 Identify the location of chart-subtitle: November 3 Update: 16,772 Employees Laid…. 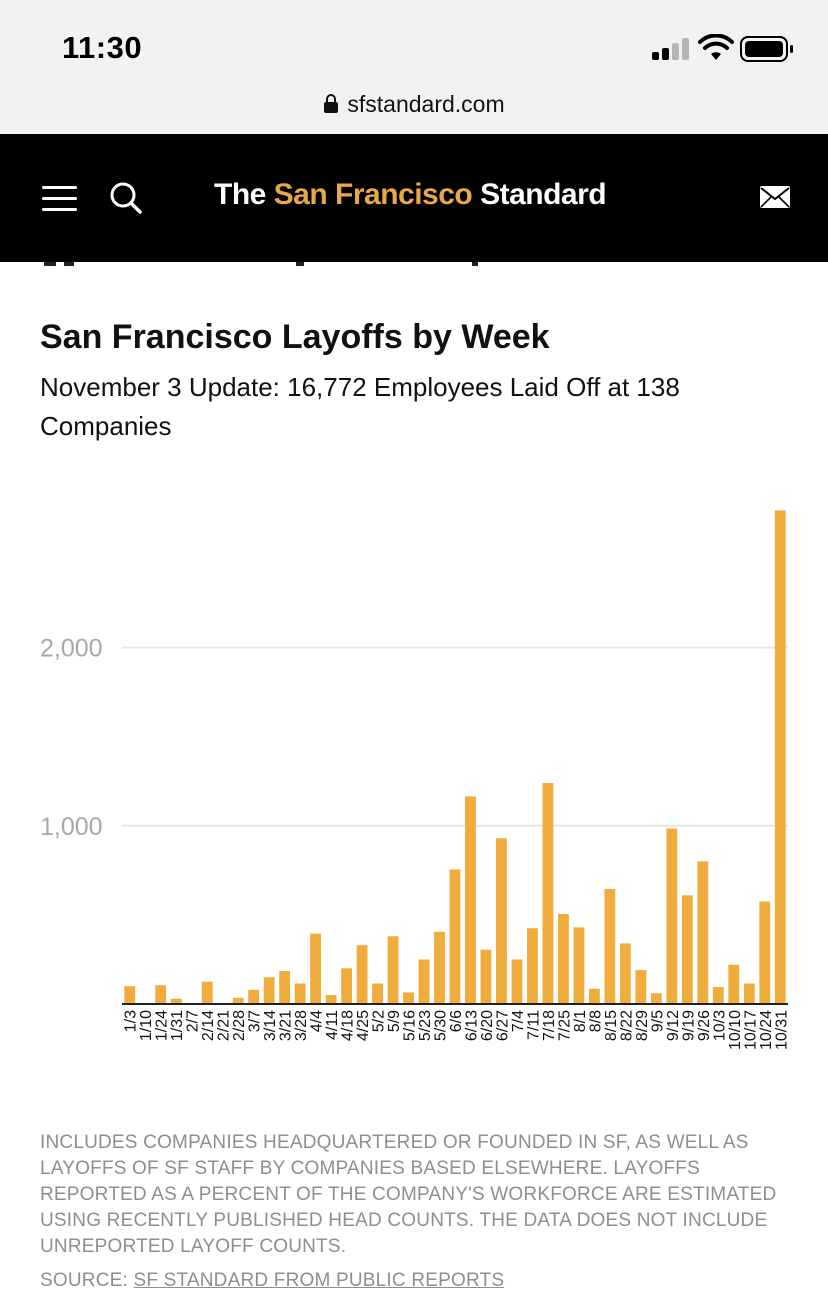
(360, 406).